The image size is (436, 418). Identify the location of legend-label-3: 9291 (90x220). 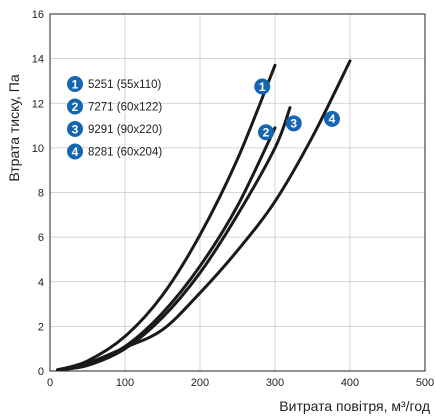
(125, 130).